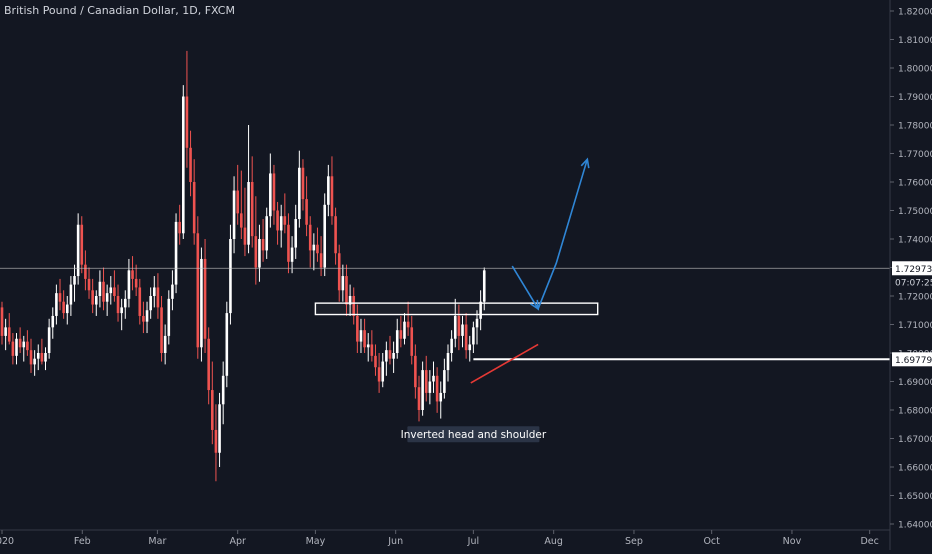 Image resolution: width=932 pixels, height=554 pixels. I want to click on price-tick-label: 1.67000, so click(915, 440).